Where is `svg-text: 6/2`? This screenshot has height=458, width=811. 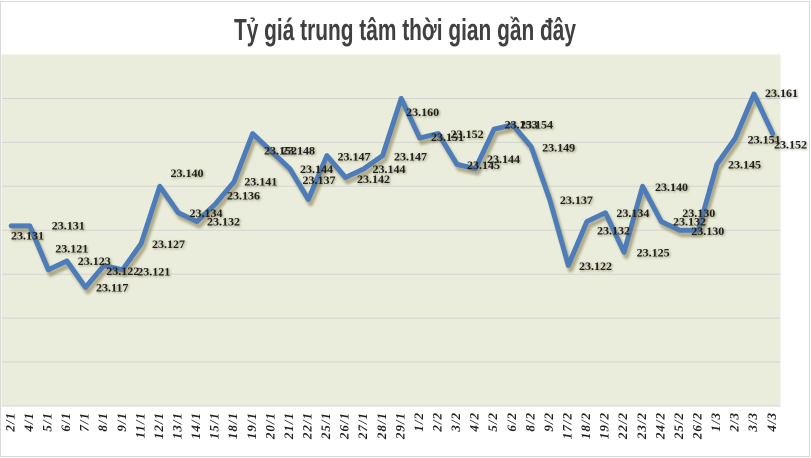
svg-text: 6/2 is located at coordinates (511, 422).